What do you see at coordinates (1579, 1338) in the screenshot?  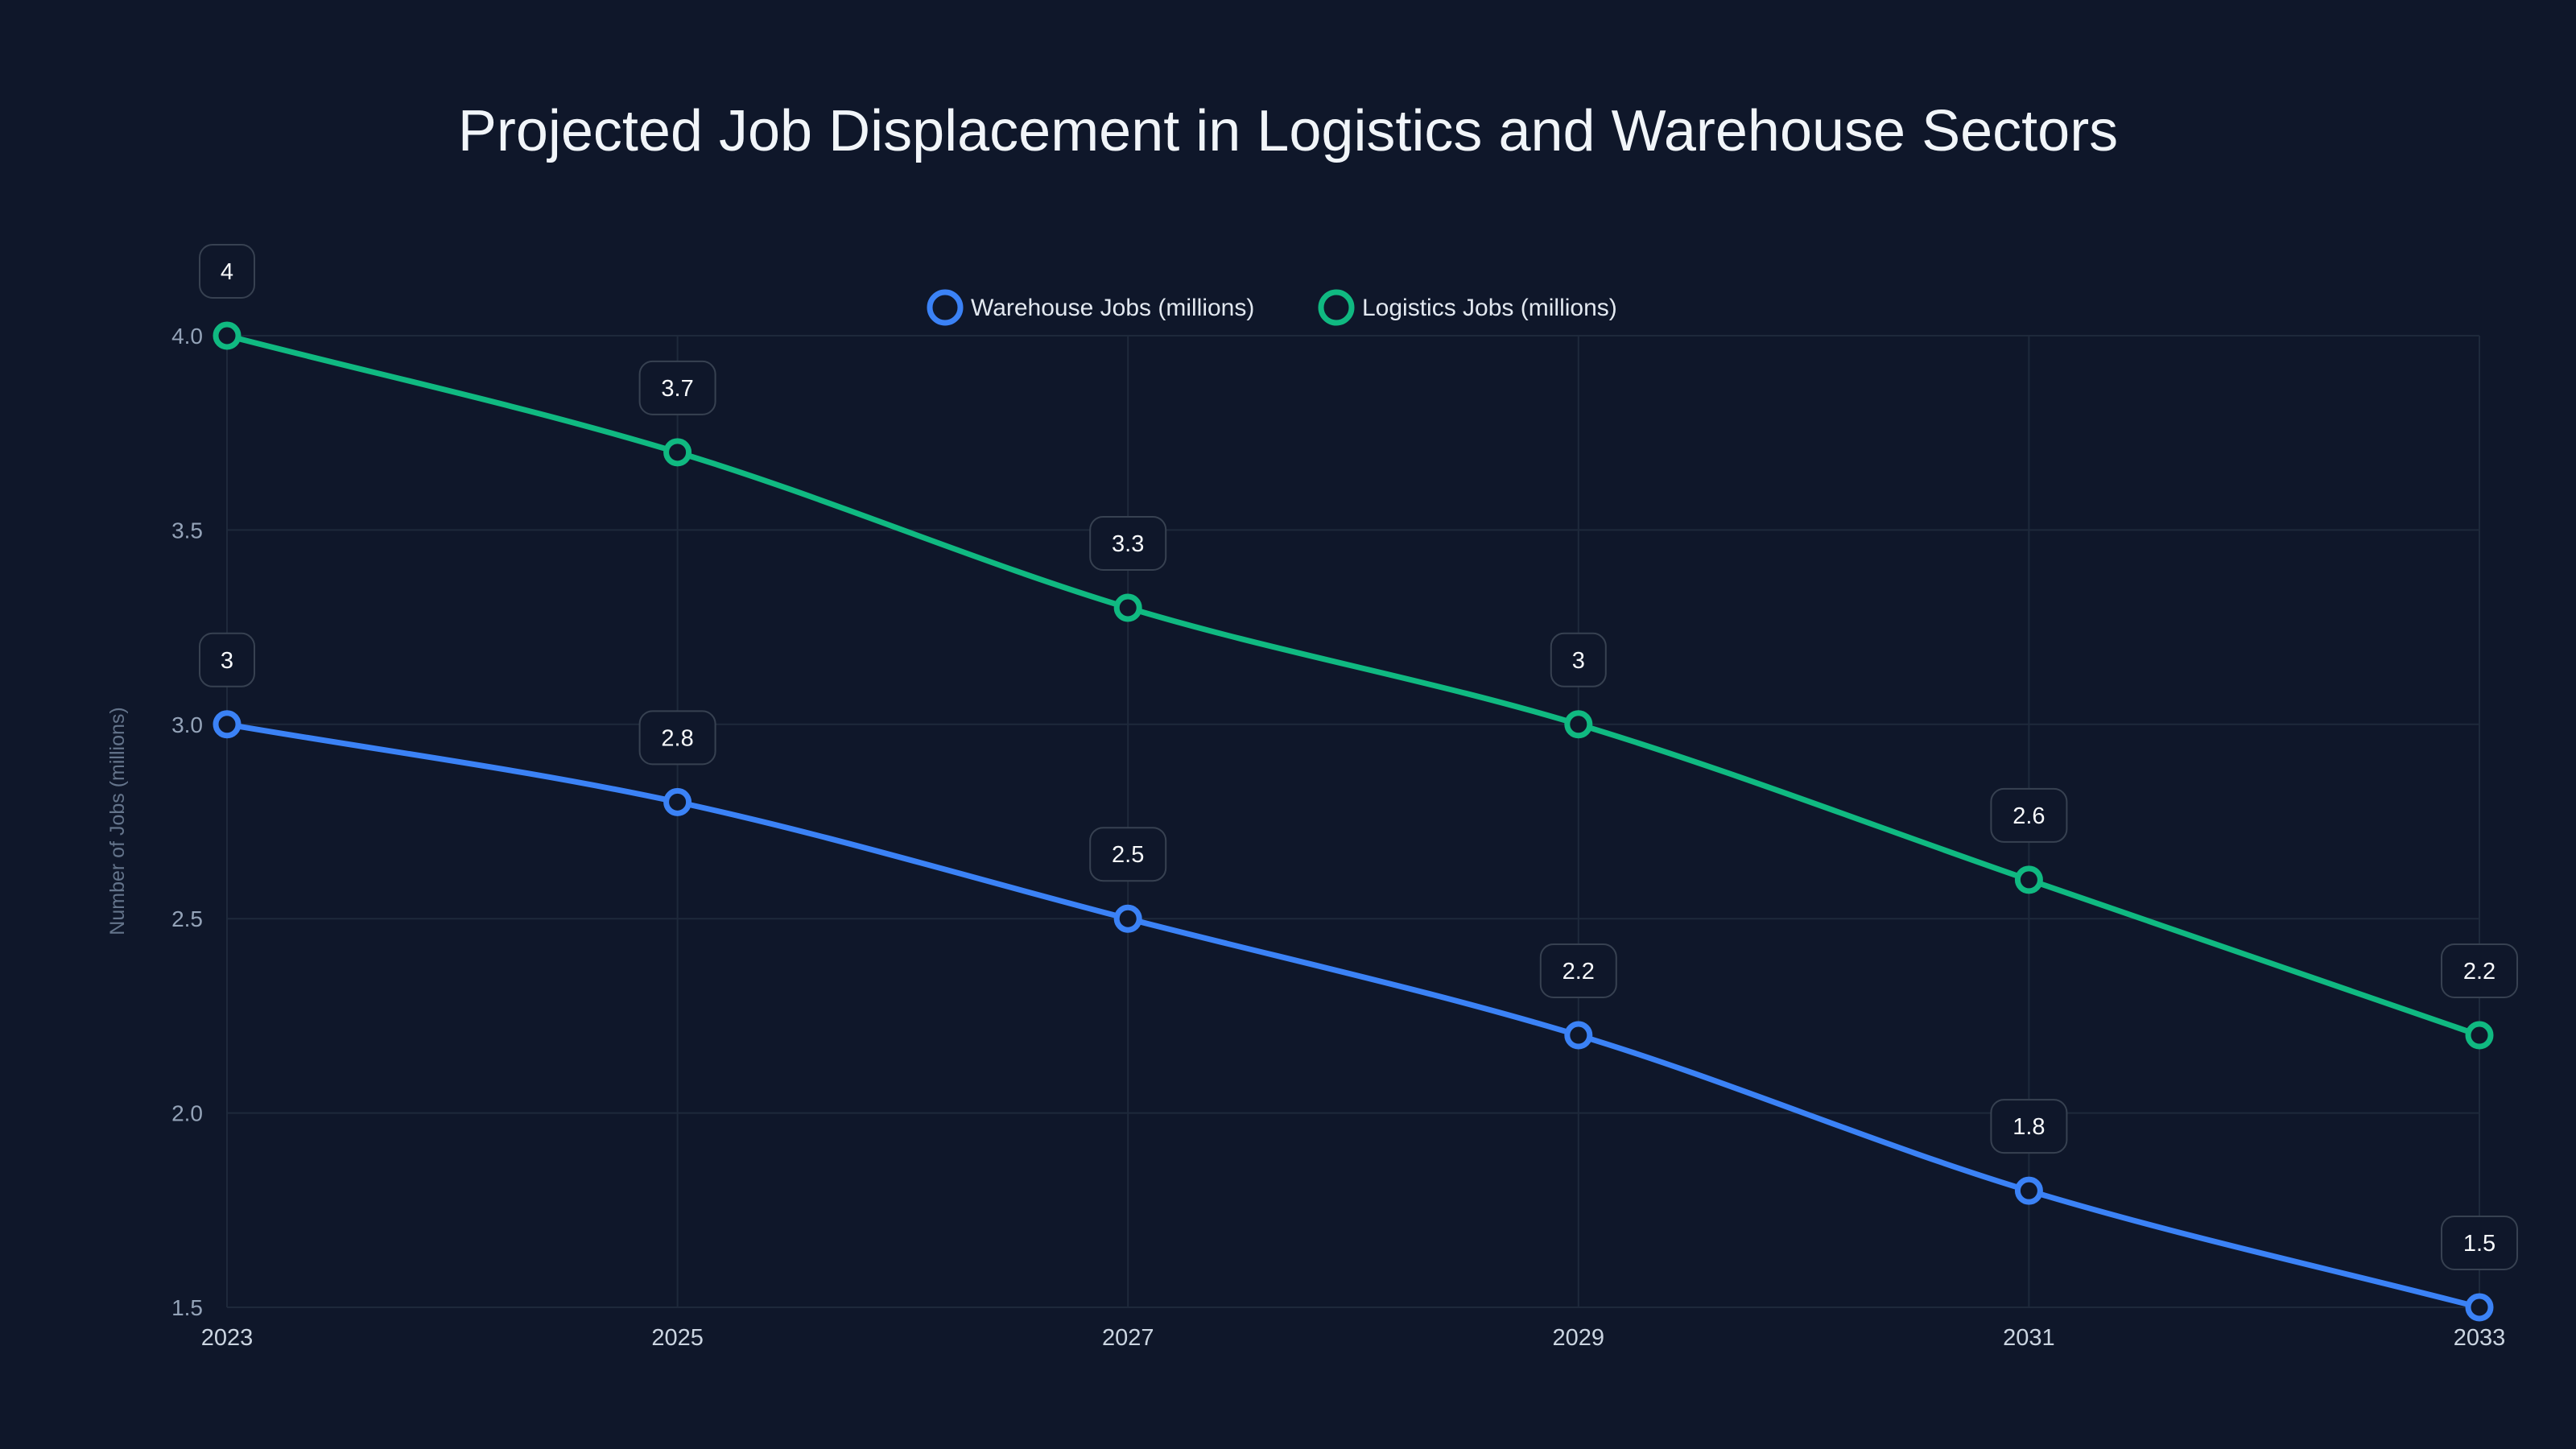 I see `x-tick-label: 2029` at bounding box center [1579, 1338].